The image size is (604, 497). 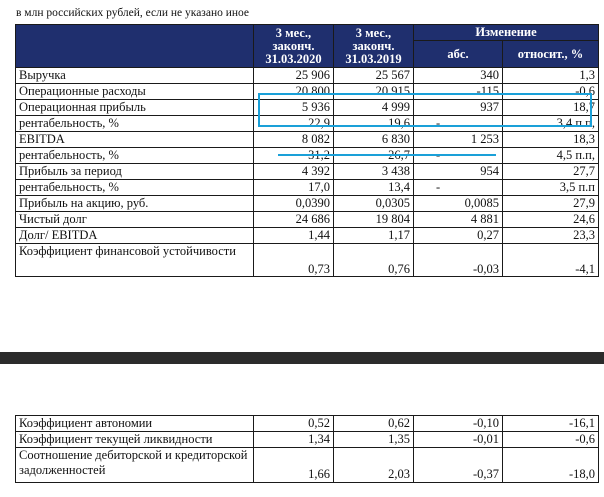 I want to click on table-row: рентабельность, % 17,0 13,4-3,5 п.п, so click(x=307, y=187).